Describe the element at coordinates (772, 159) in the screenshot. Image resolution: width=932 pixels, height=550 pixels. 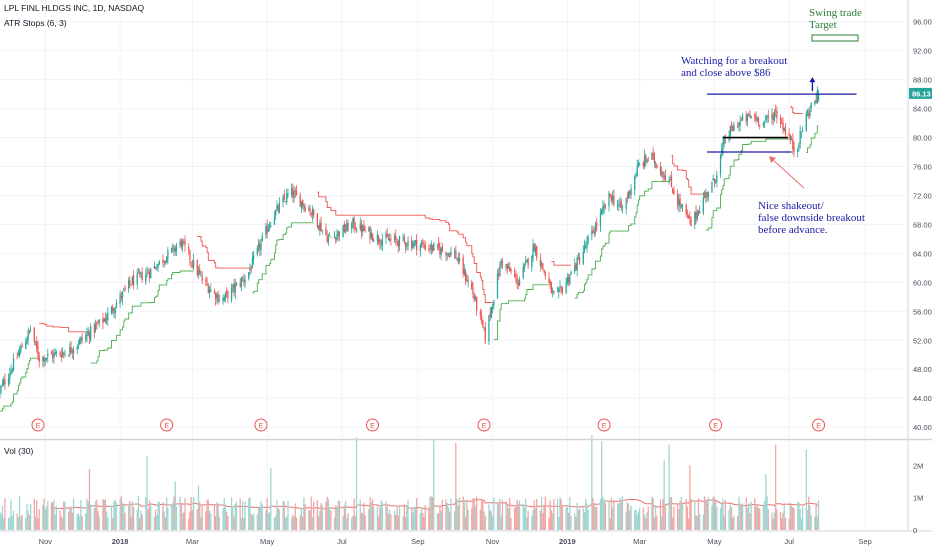
I see `shakeout-arrow-head` at that location.